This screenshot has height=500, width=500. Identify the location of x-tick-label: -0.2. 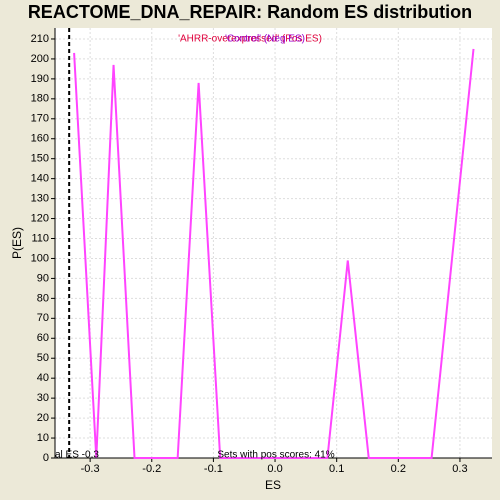
(151, 469).